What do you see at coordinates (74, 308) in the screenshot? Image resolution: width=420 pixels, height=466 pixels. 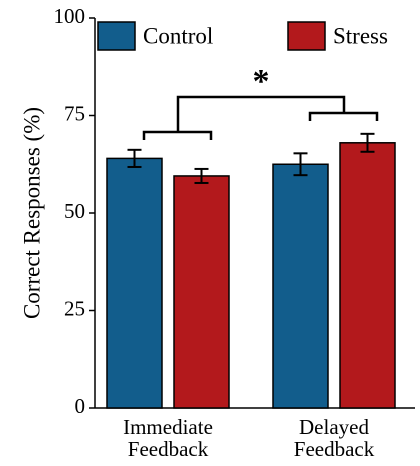 I see `y-tick-label: 25` at bounding box center [74, 308].